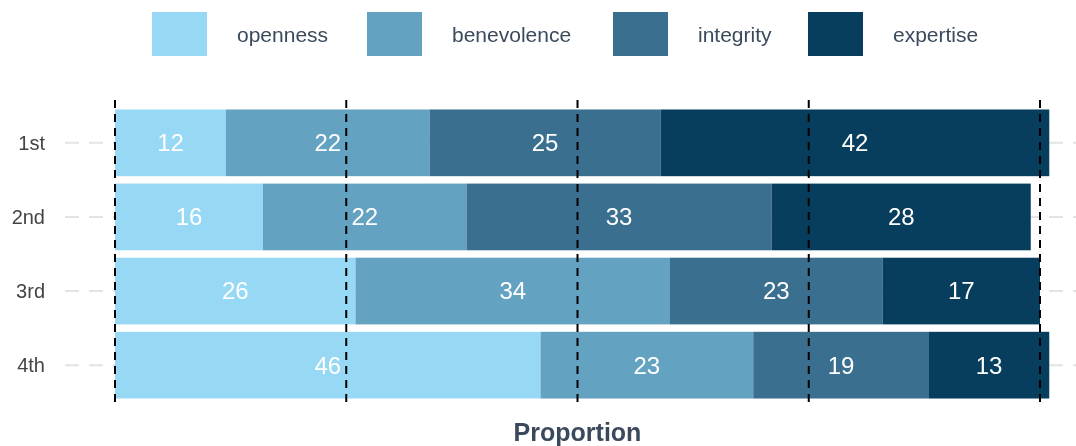  Describe the element at coordinates (28, 216) in the screenshot. I see `y-tick-label: 2nd` at that location.